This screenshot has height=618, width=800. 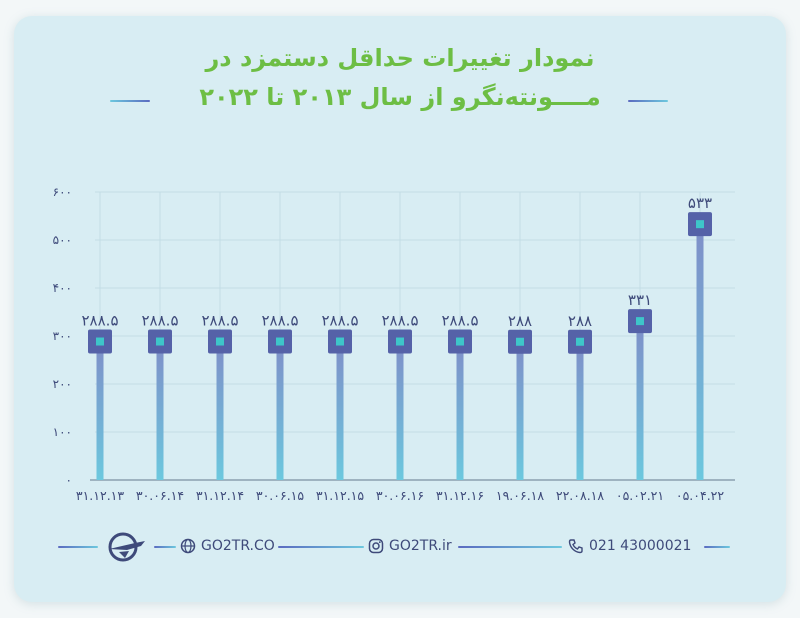 What do you see at coordinates (640, 300) in the screenshot?
I see `data-label: ۳۳۱` at bounding box center [640, 300].